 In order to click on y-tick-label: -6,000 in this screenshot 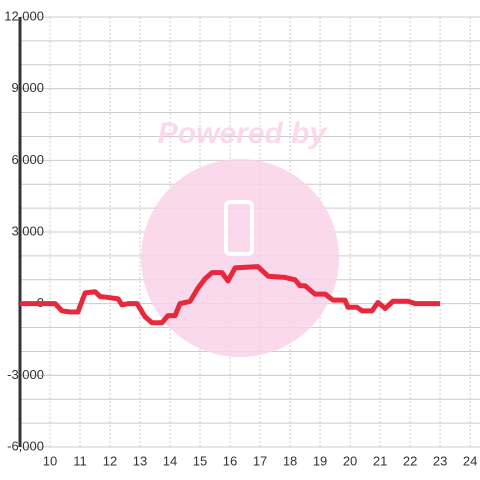, I will do `click(25, 445)`.